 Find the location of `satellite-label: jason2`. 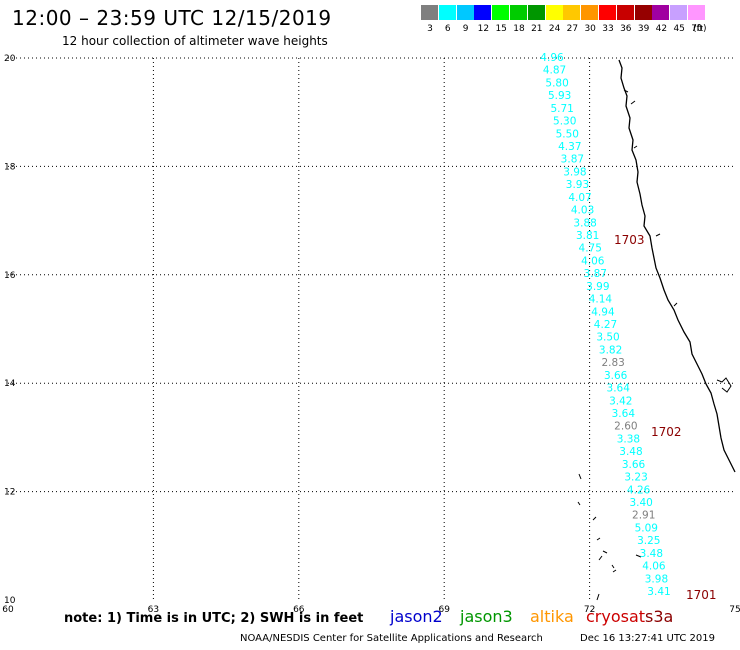

satellite-label: jason2 is located at coordinates (416, 616).